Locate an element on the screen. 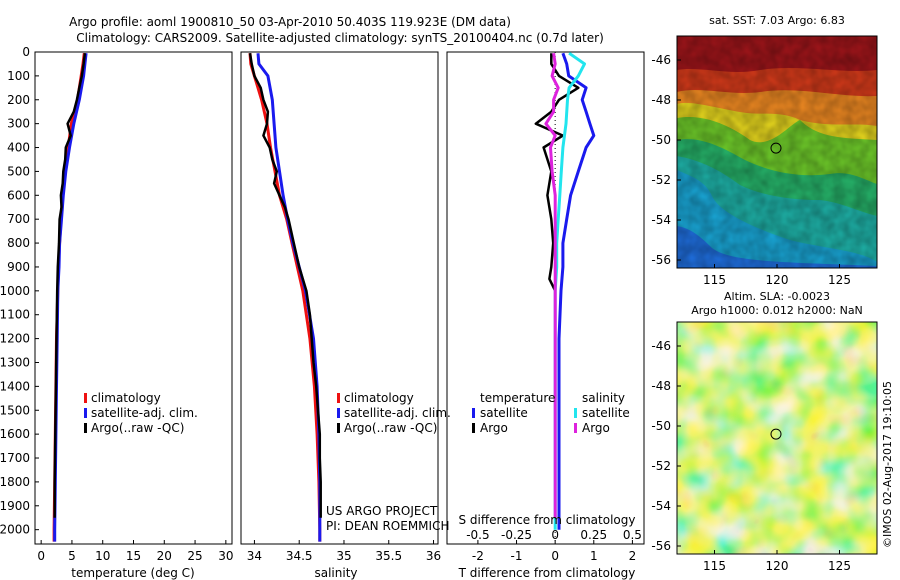 The height and width of the screenshot is (580, 900). x-tick-label: -1 is located at coordinates (517, 556).